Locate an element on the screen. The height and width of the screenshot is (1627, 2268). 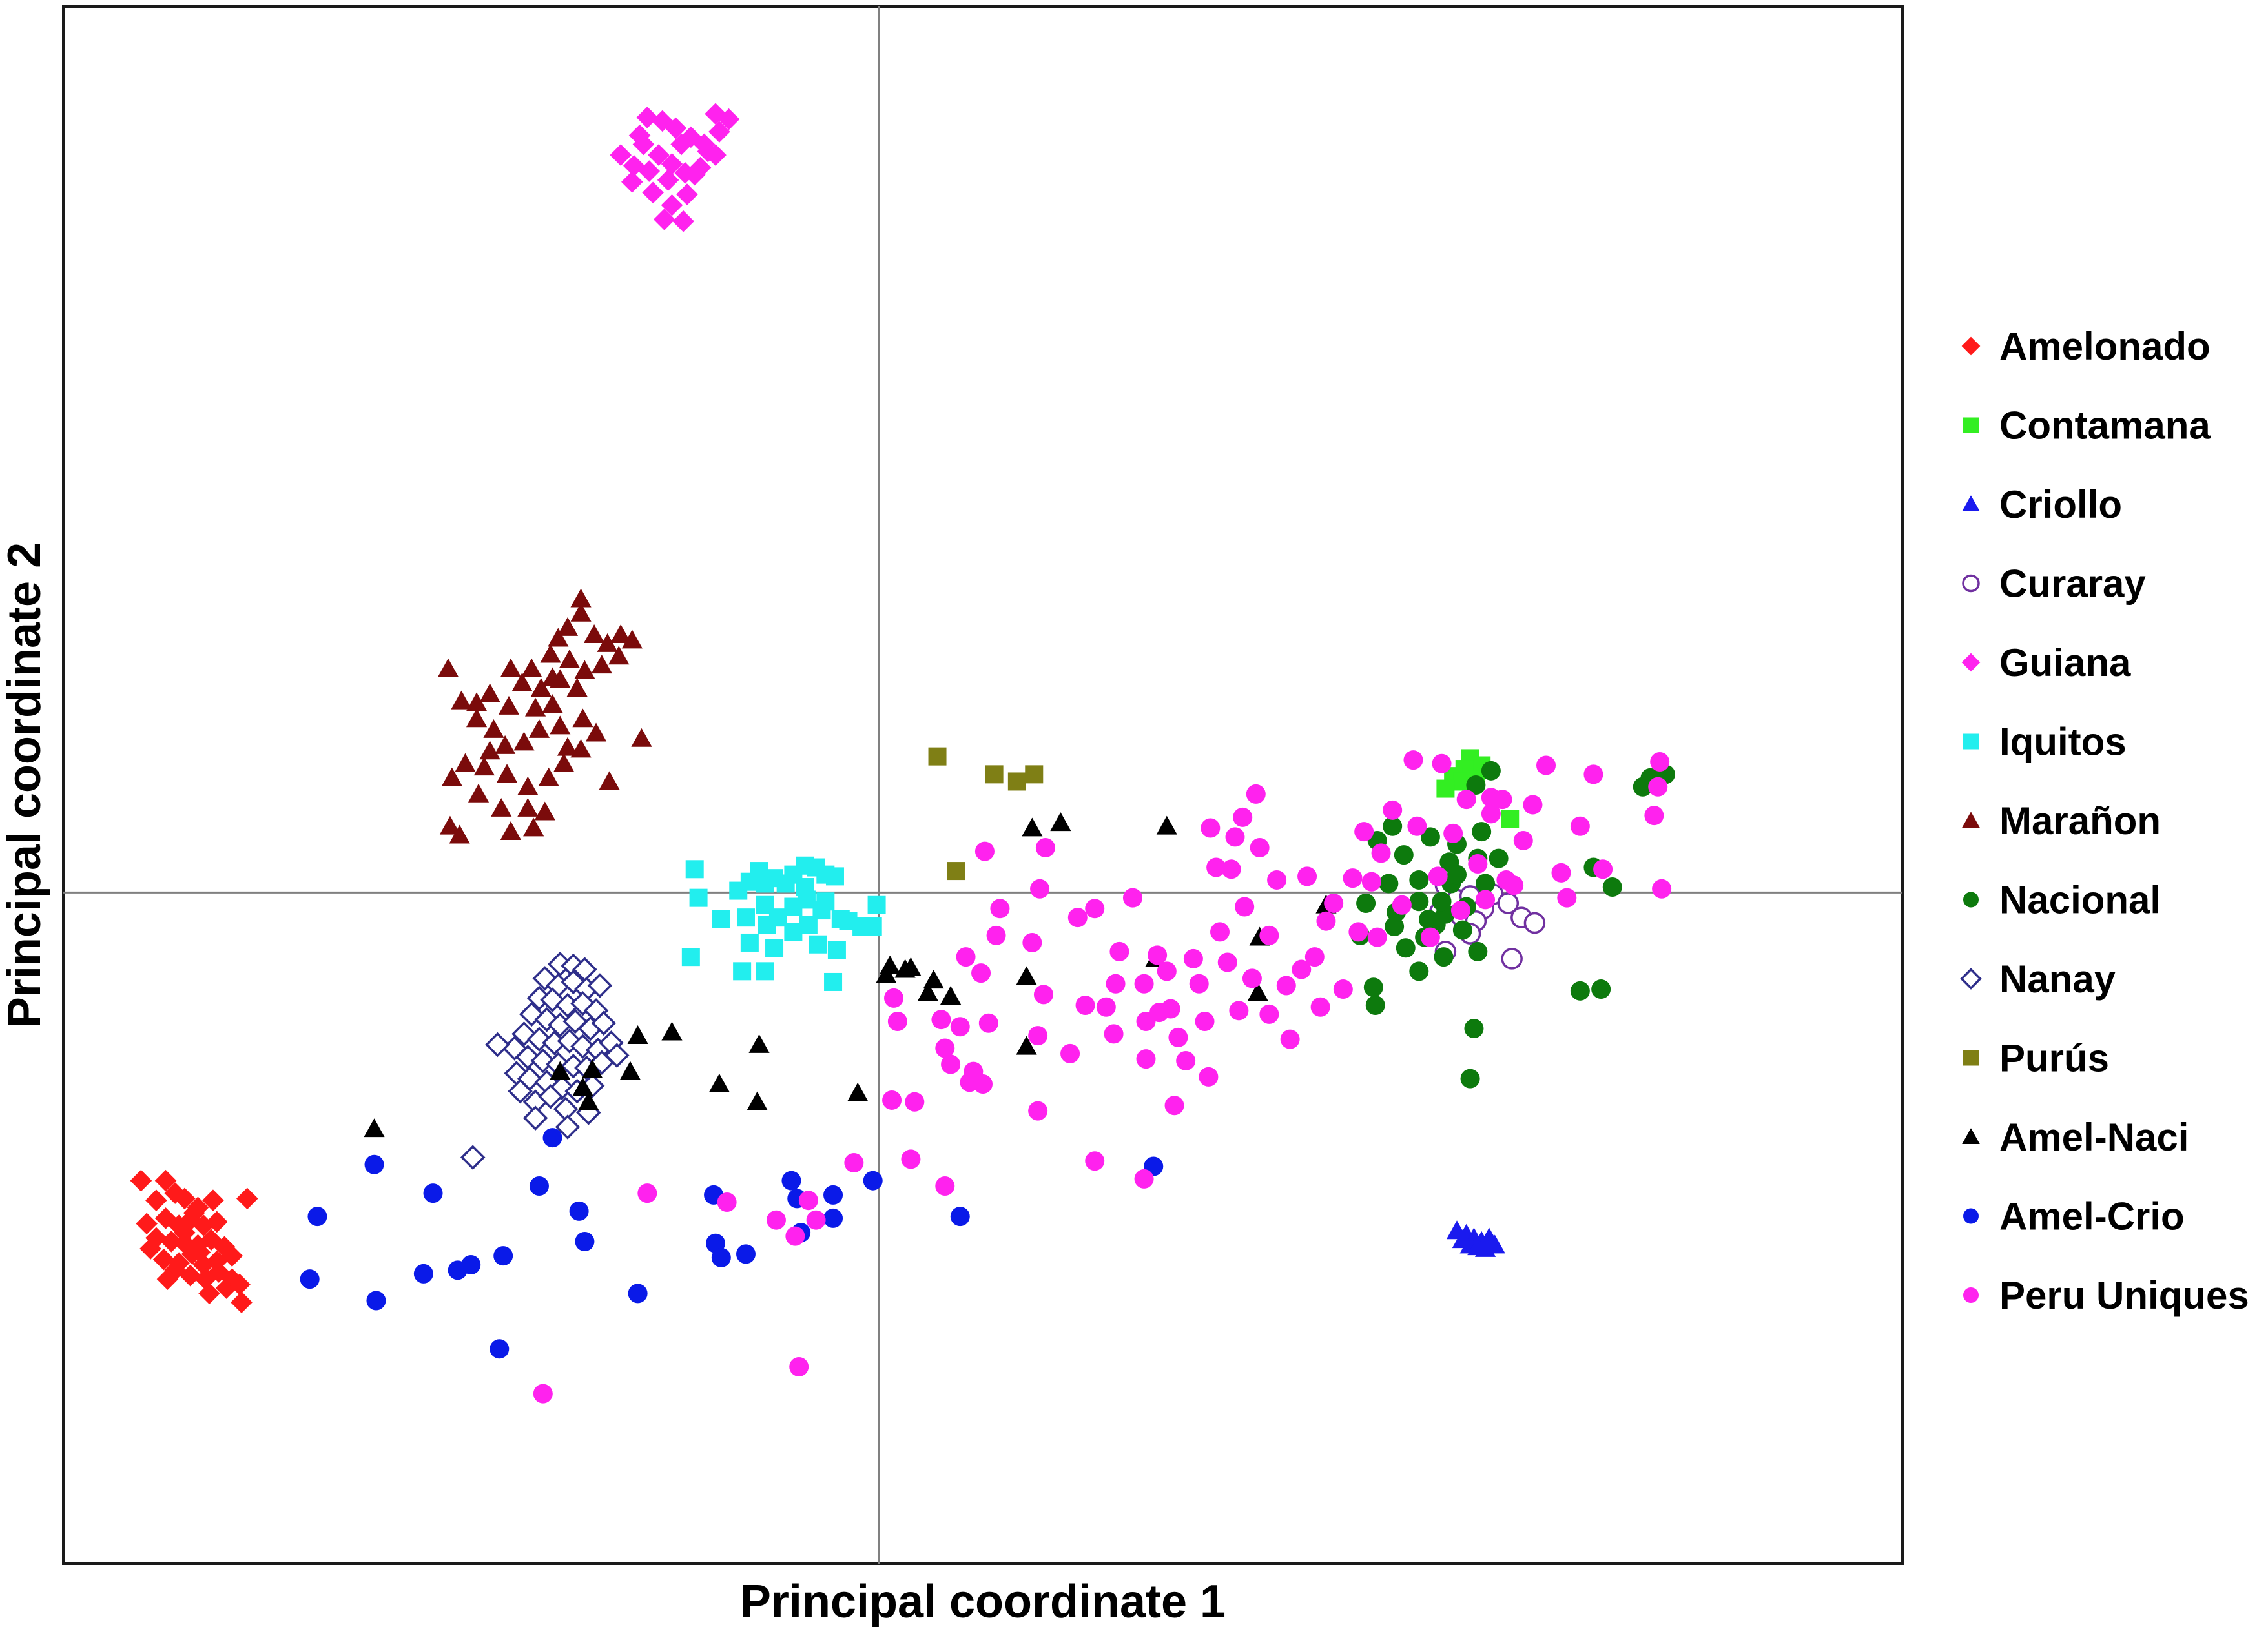
legend-item-amel-naci: Amel-Naci is located at coordinates (2075, 1137).